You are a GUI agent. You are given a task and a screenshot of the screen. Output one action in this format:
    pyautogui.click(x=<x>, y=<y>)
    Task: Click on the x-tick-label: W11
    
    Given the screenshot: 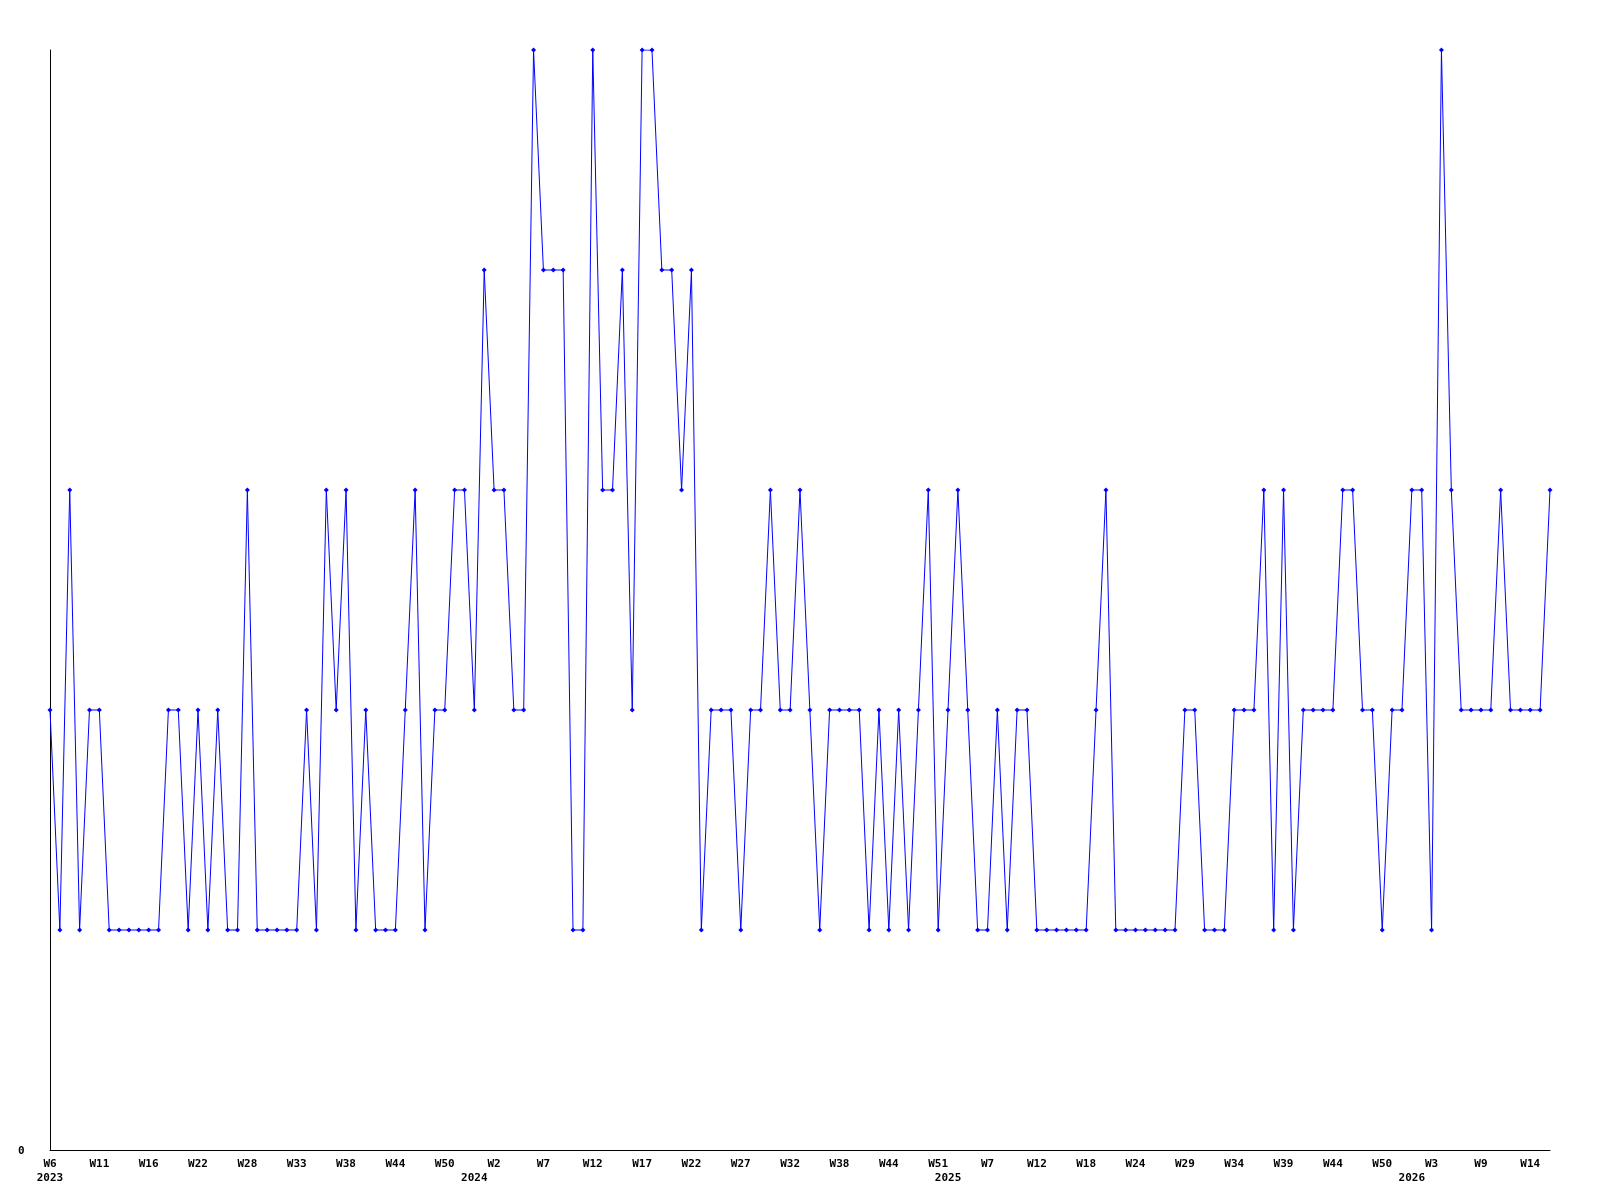 What is the action you would take?
    pyautogui.click(x=99, y=1163)
    